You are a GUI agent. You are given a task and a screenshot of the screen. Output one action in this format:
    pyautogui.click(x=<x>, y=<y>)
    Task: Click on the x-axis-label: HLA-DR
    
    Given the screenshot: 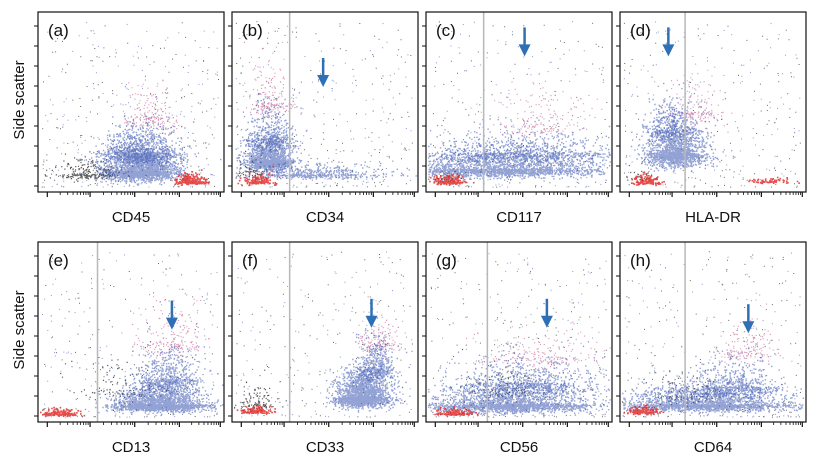 What is the action you would take?
    pyautogui.click(x=713, y=217)
    